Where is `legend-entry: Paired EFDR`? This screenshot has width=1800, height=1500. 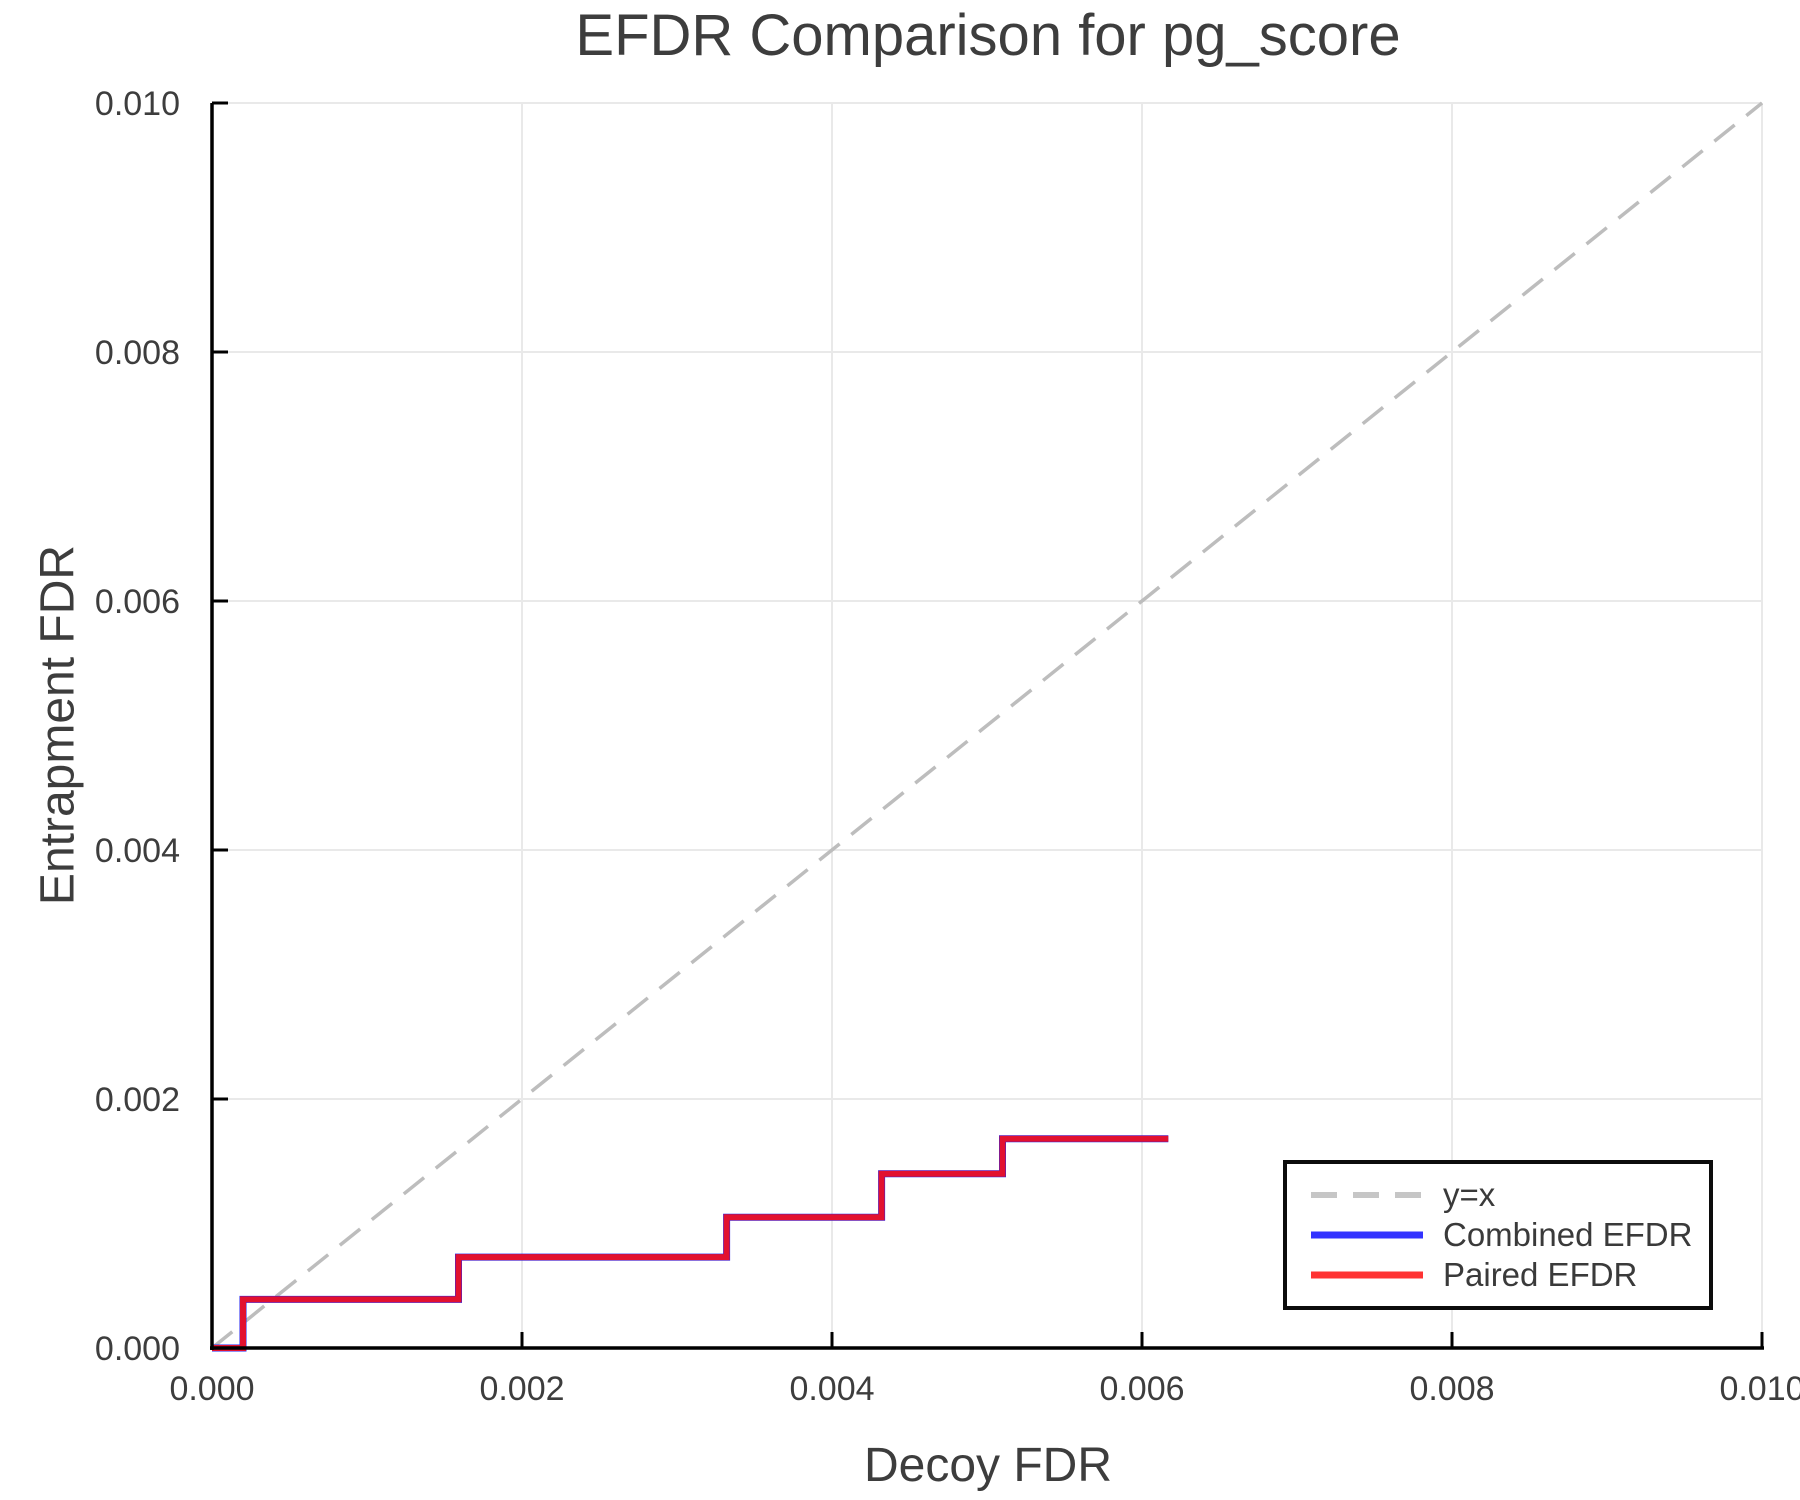
legend-entry: Paired EFDR is located at coordinates (1498, 1275).